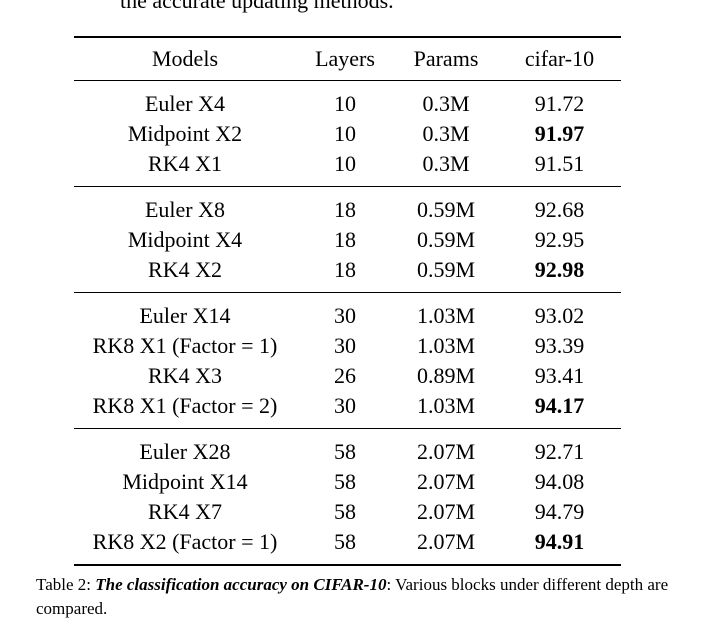  I want to click on accuracy-cell: 92.68, so click(559, 205).